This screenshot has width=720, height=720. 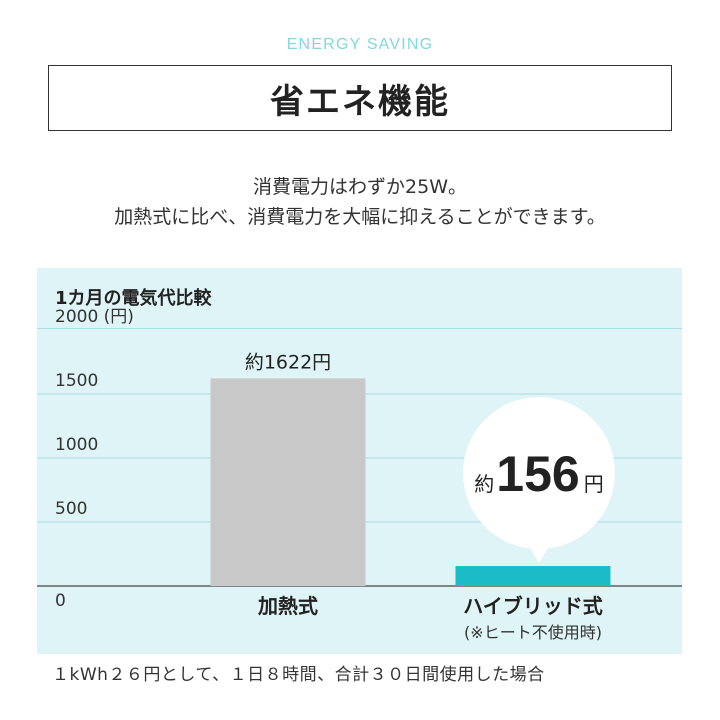 I want to click on callout-bubble, so click(x=539, y=473).